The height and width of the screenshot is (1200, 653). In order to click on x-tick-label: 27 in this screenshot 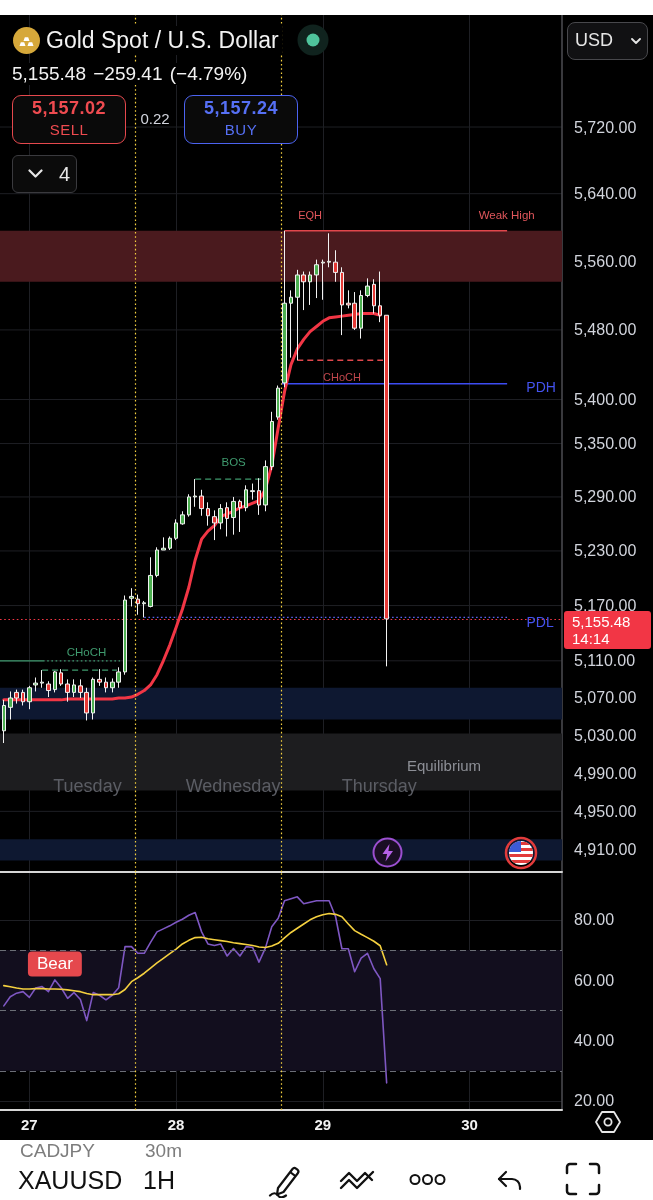, I will do `click(29, 1124)`.